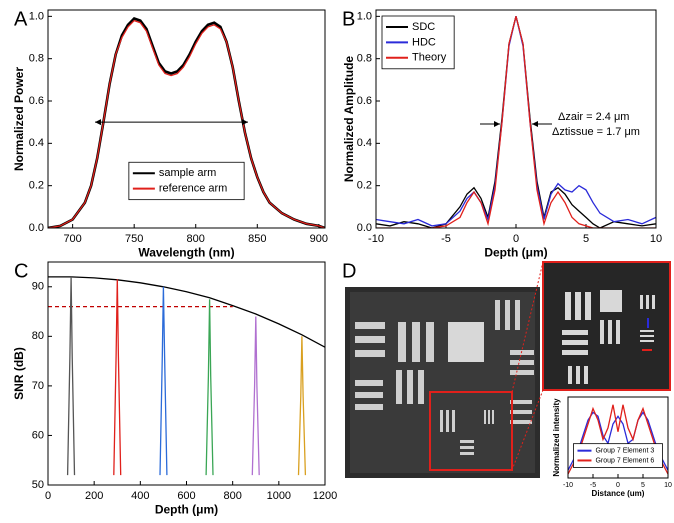  I want to click on plot-frame, so click(618, 437).